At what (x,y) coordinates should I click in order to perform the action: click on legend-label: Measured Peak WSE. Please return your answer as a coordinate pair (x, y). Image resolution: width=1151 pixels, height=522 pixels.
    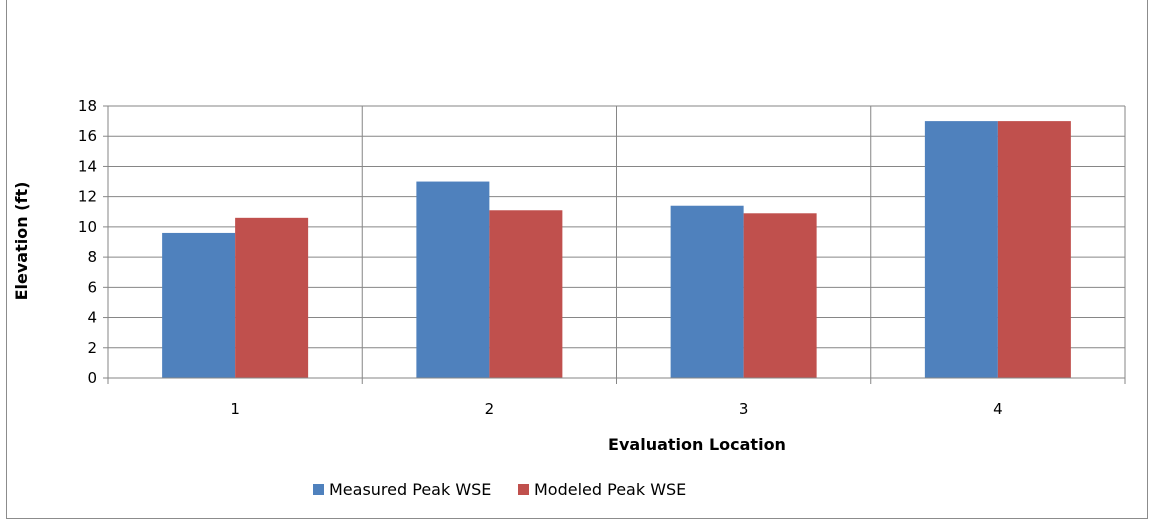
    Looking at the image, I should click on (410, 489).